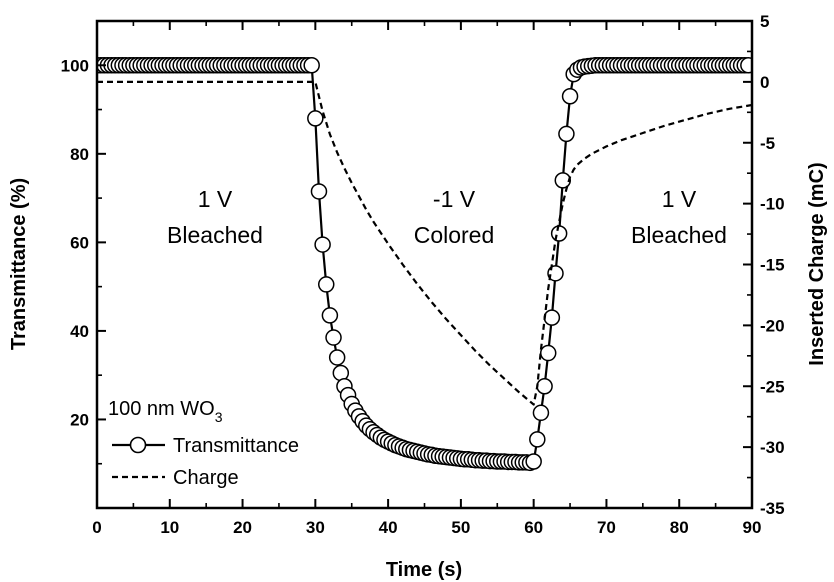 This screenshot has width=834, height=582. What do you see at coordinates (533, 527) in the screenshot?
I see `x-tick-label: 60` at bounding box center [533, 527].